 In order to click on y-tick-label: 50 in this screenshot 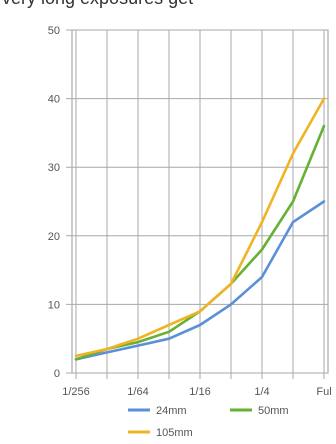, I will do `click(54, 31)`.